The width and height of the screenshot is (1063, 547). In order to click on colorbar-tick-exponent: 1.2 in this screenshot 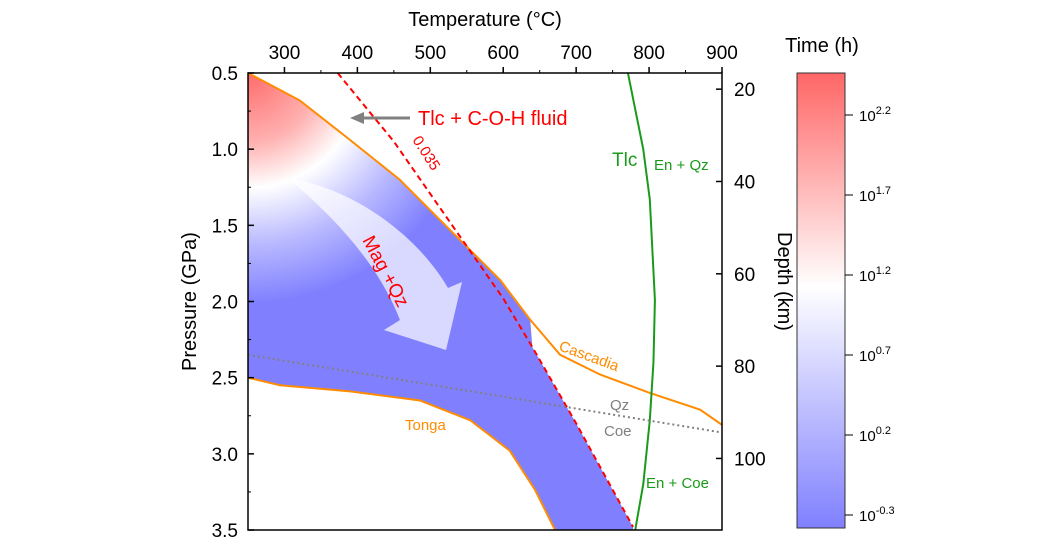, I will do `click(883, 271)`.